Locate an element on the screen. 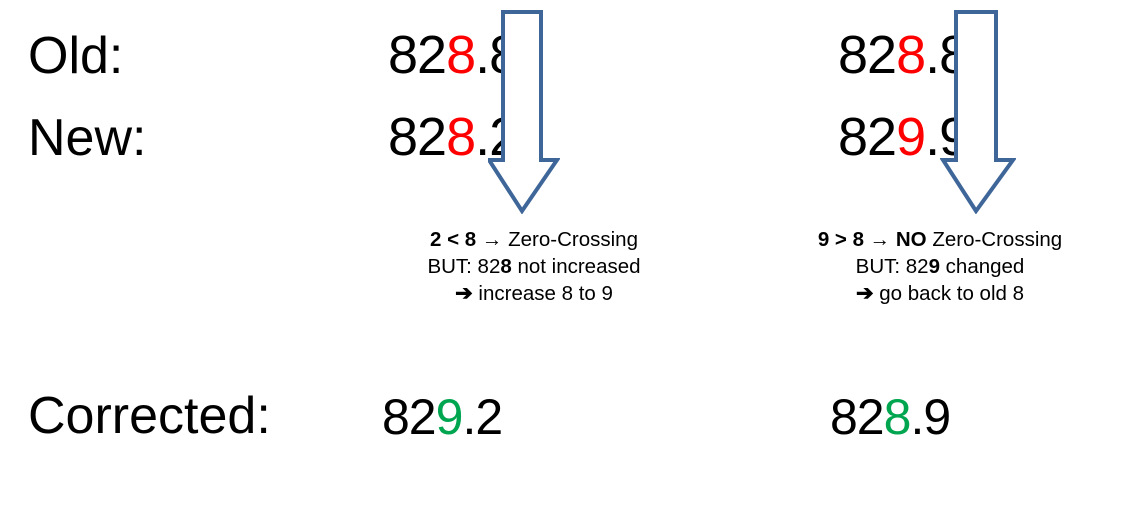 The width and height of the screenshot is (1138, 516). left-corrected-value-suffix: .2 is located at coordinates (482, 417).